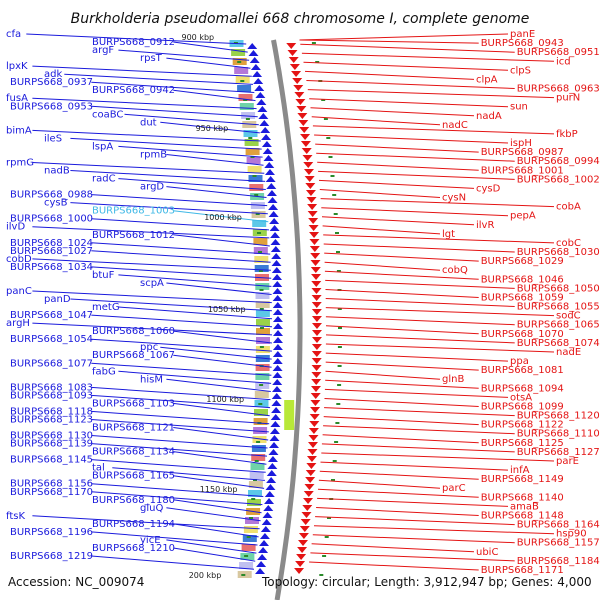  Describe the element at coordinates (51, 315) in the screenshot. I see `gene-label-left: BURPS668_1047` at that location.